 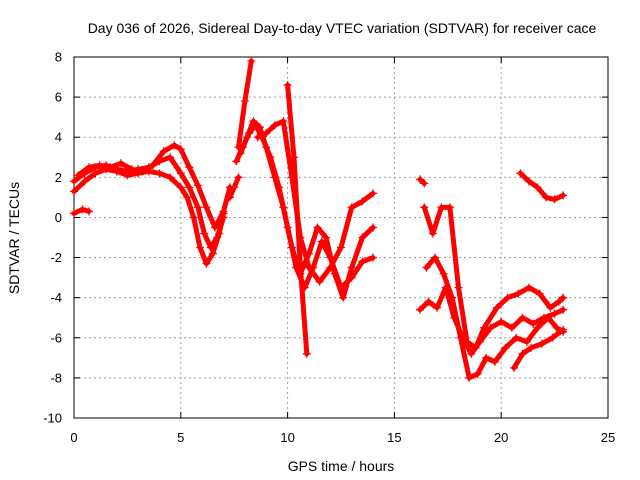 I want to click on x-tick-label: 0, so click(x=73, y=437).